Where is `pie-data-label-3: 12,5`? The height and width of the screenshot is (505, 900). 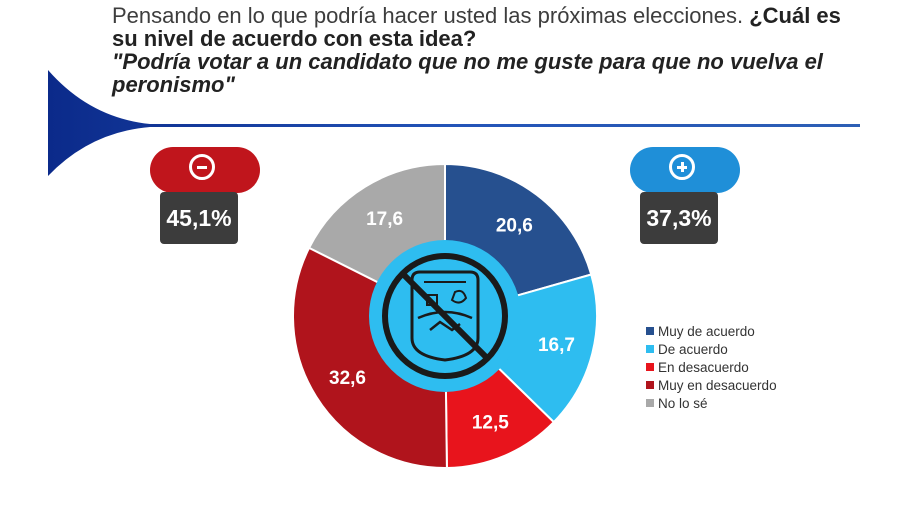
pie-data-label-3: 12,5 is located at coordinates (490, 423).